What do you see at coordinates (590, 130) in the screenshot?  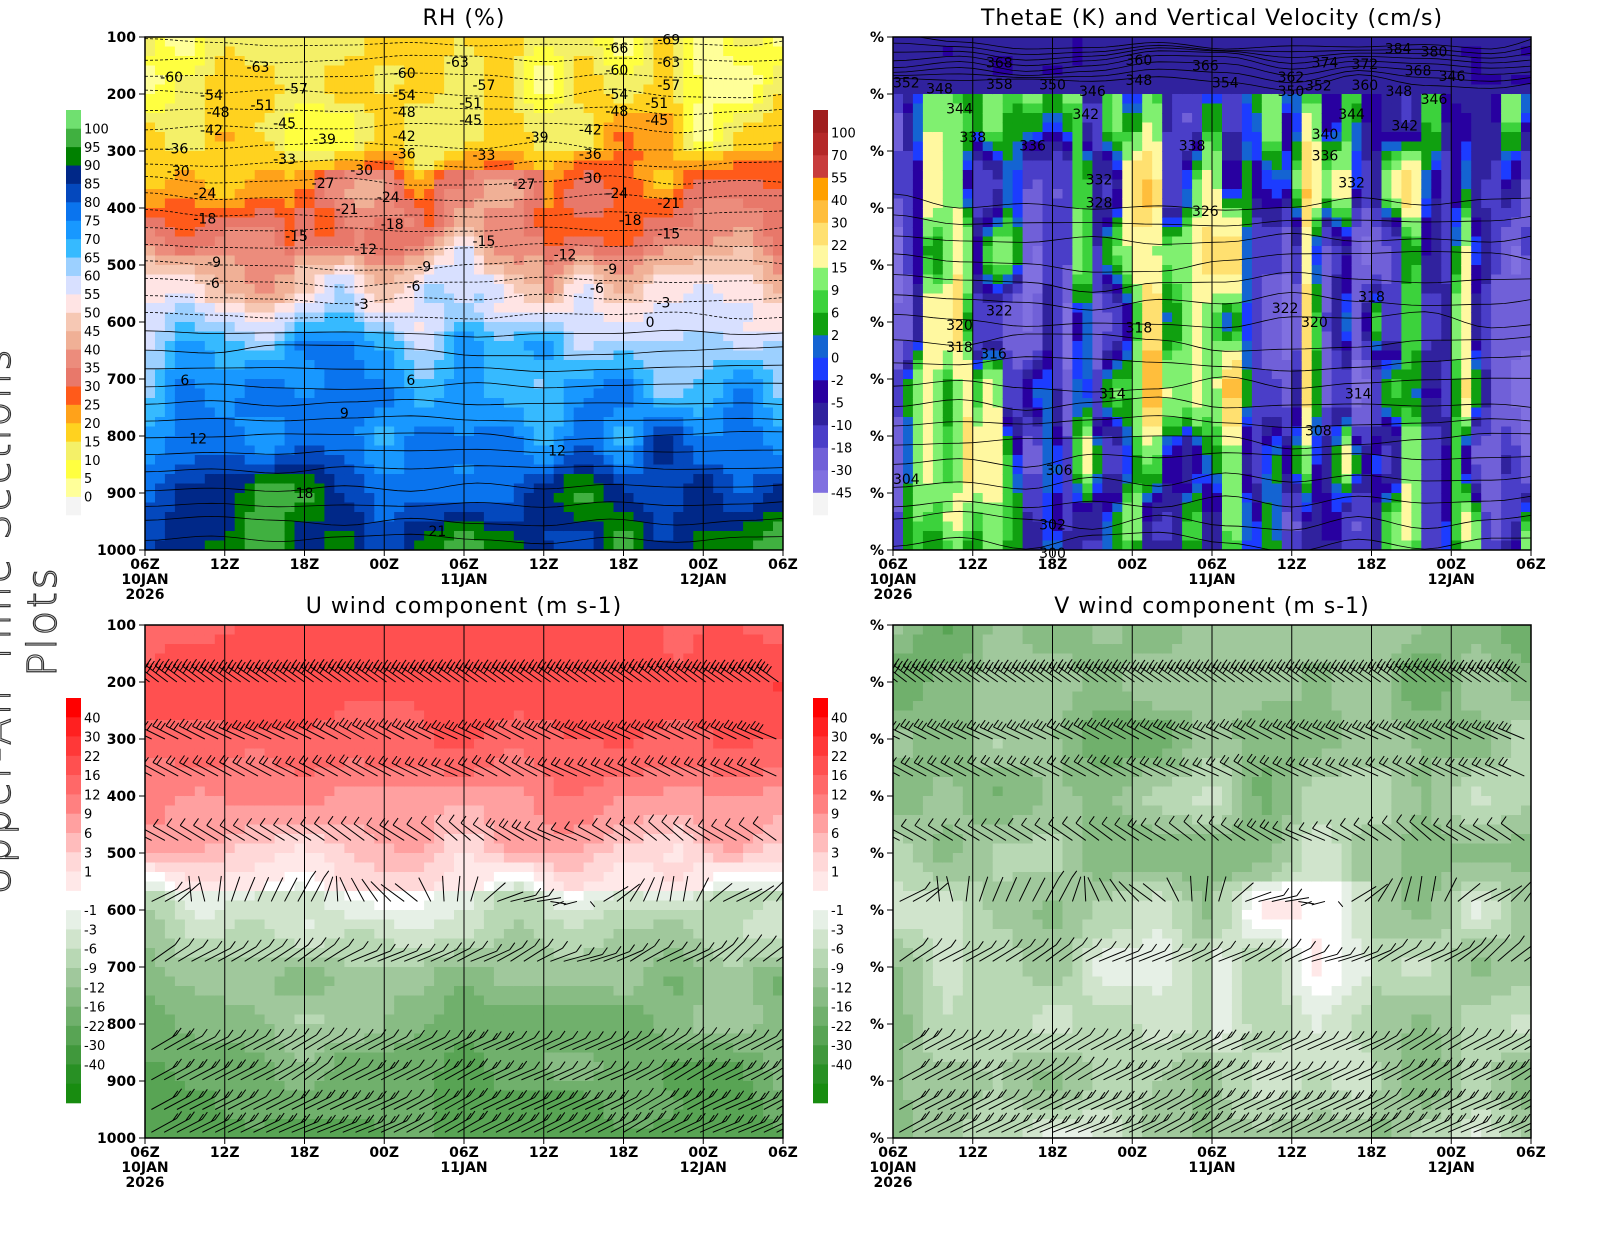 I see `contour-label: -42` at bounding box center [590, 130].